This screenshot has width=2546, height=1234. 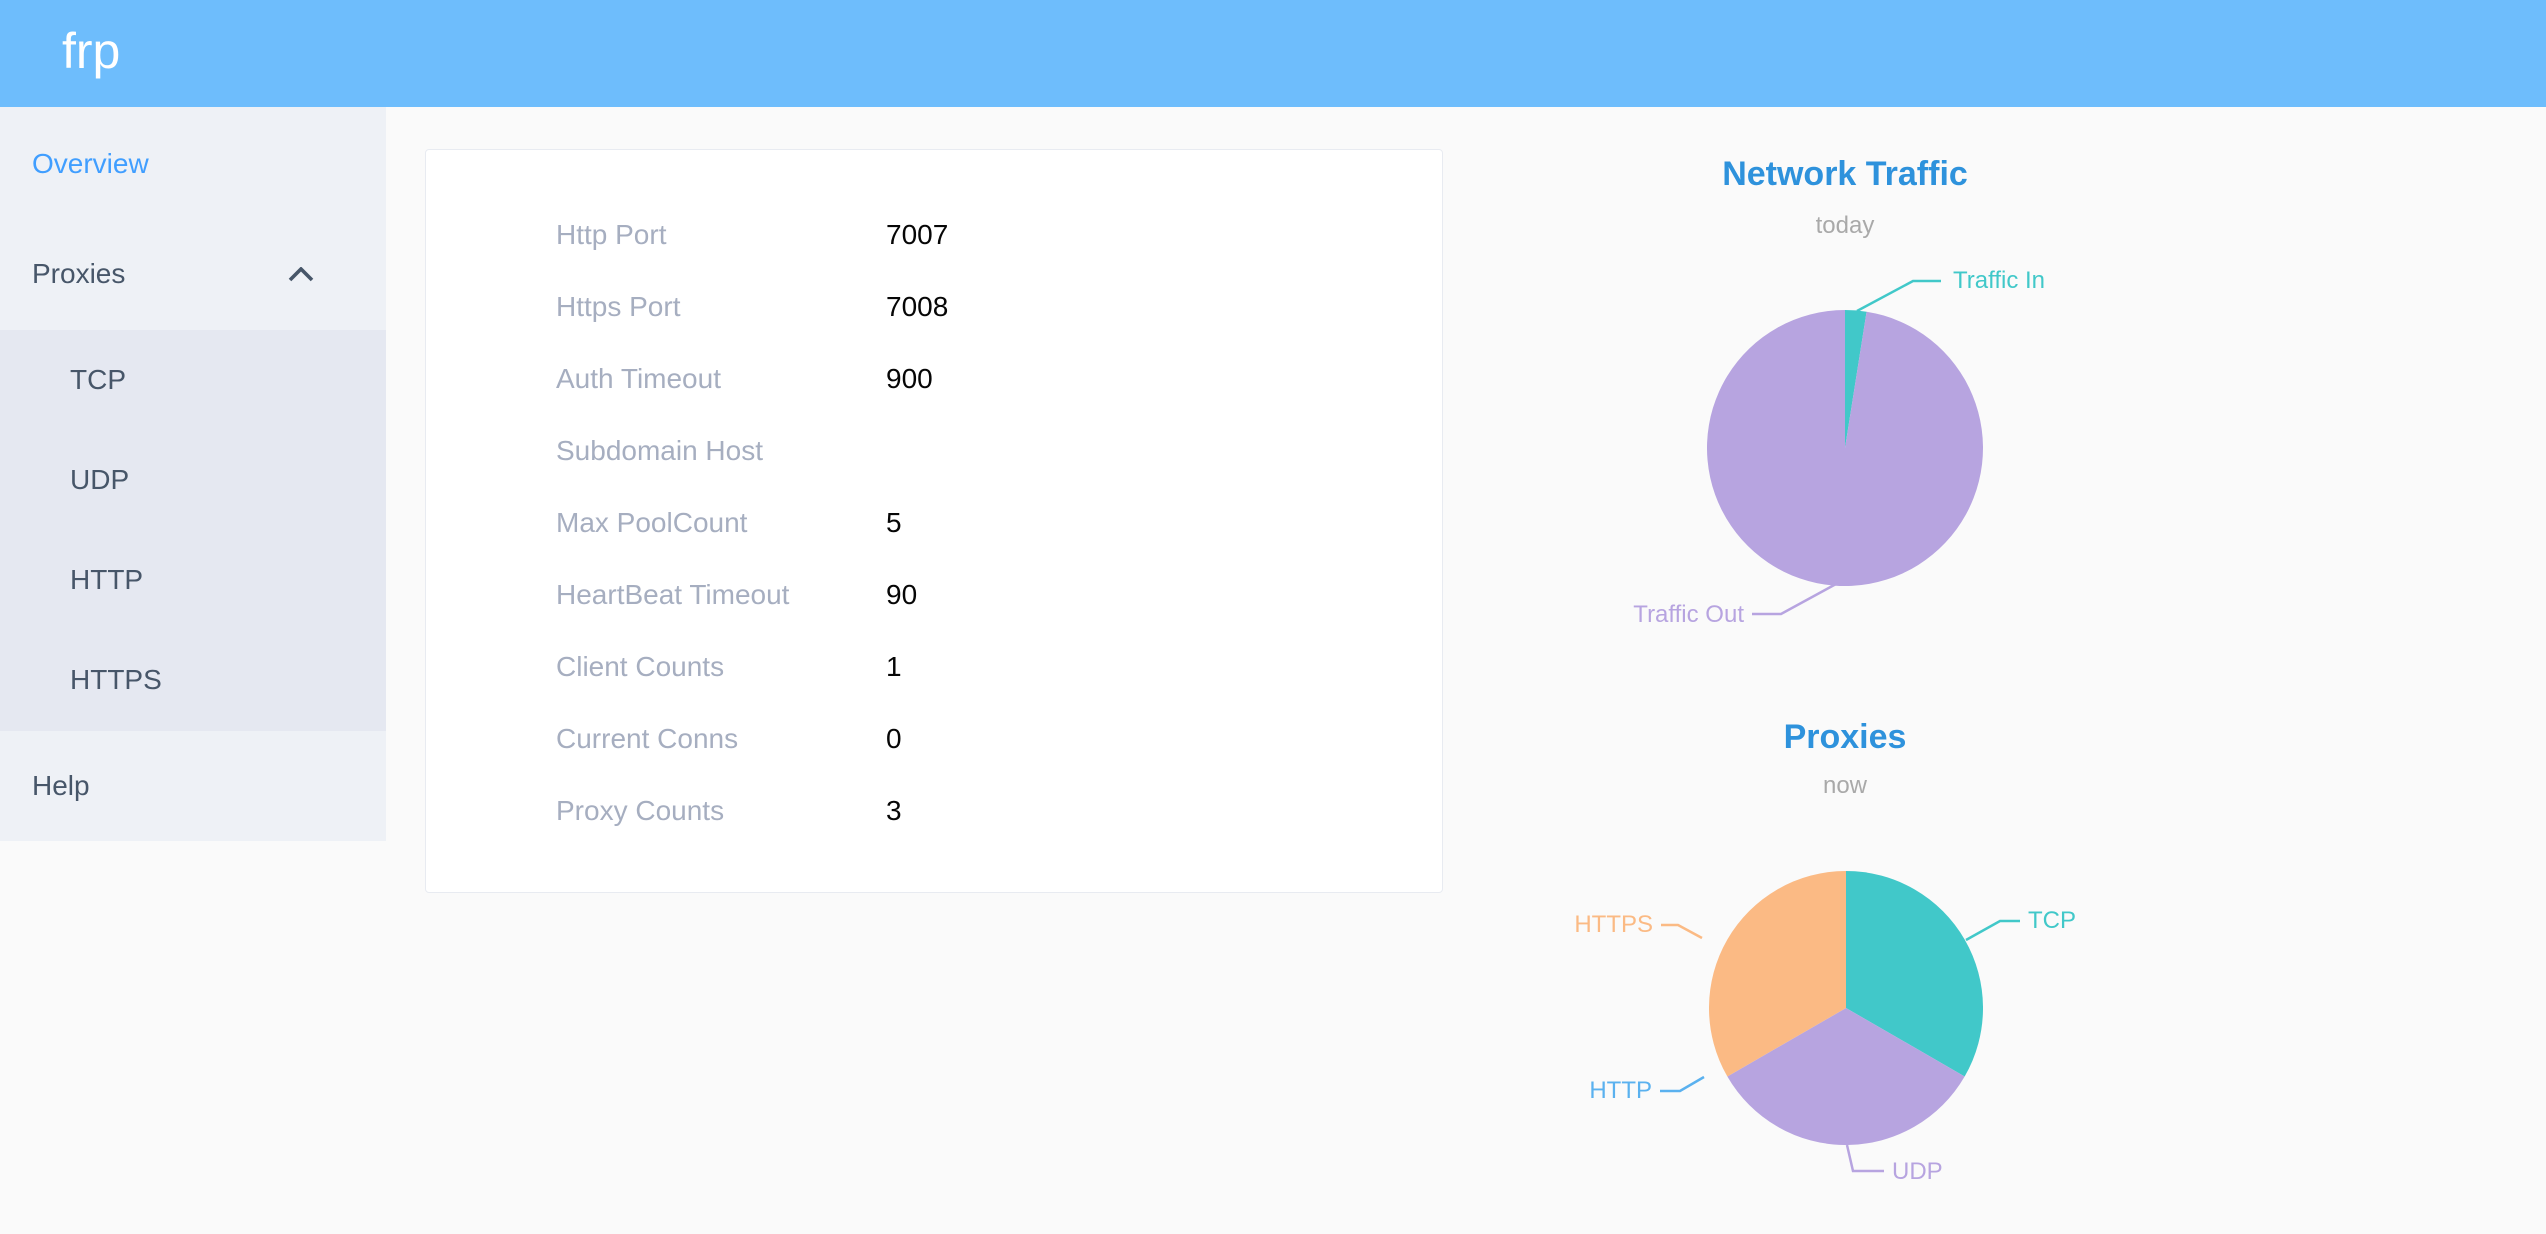 I want to click on info-label: Https Port, so click(x=618, y=306).